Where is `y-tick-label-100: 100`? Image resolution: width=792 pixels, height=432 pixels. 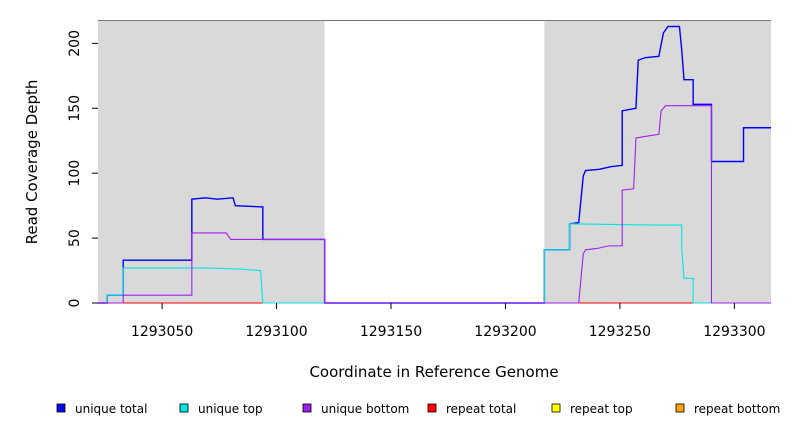
y-tick-label-100: 100 is located at coordinates (75, 173).